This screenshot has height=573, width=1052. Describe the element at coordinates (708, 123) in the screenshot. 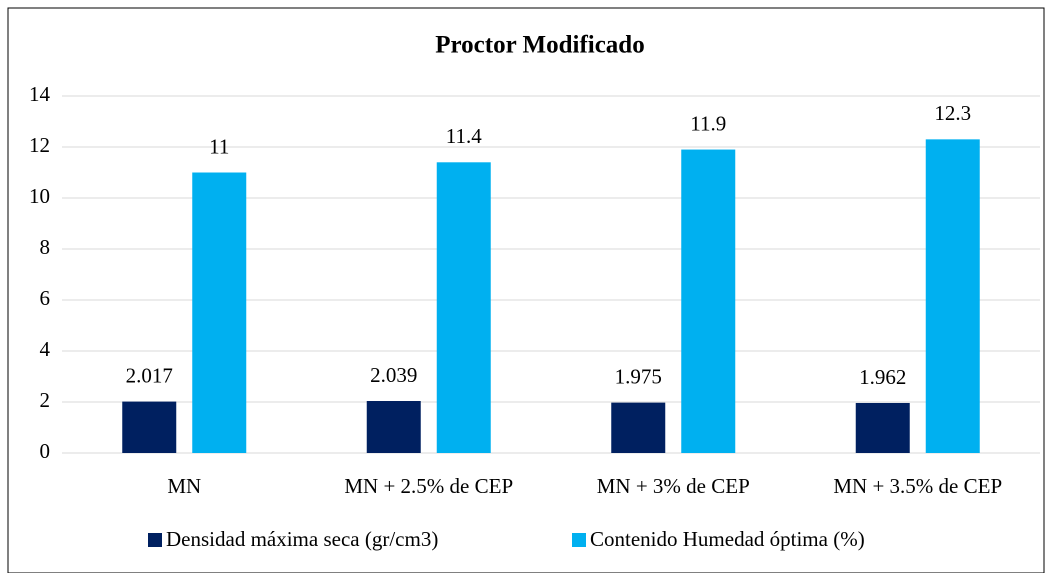

I see `data-label: 11.9` at that location.